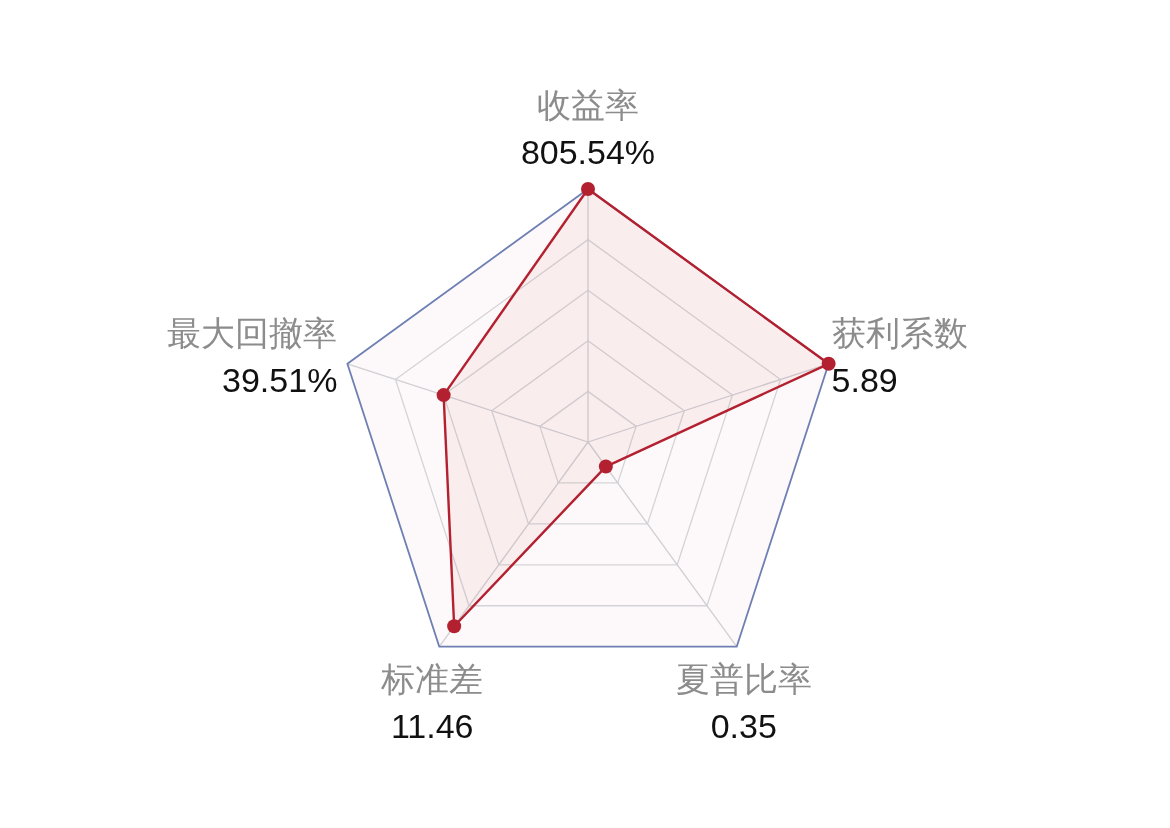 The image size is (1170, 828). I want to click on spoke-label: 夏普比率 0.35, so click(743, 702).